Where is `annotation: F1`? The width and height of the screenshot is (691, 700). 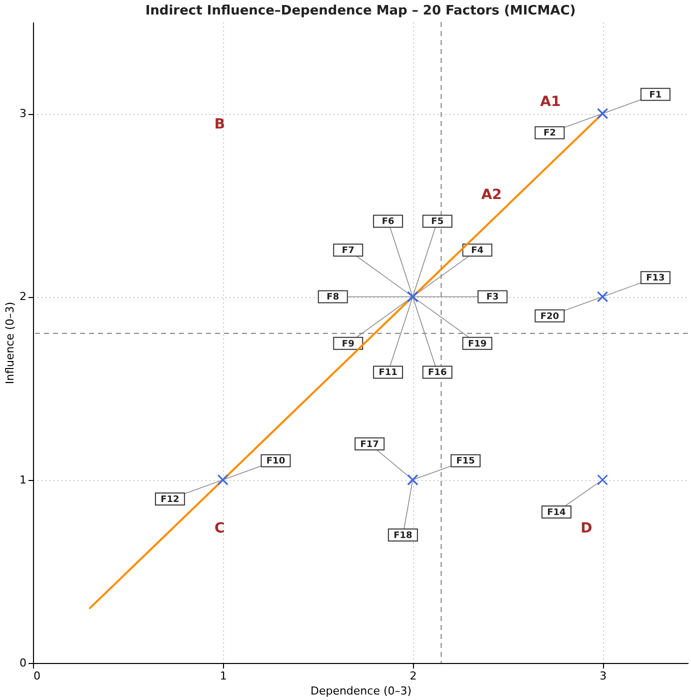
annotation: F1 is located at coordinates (655, 95).